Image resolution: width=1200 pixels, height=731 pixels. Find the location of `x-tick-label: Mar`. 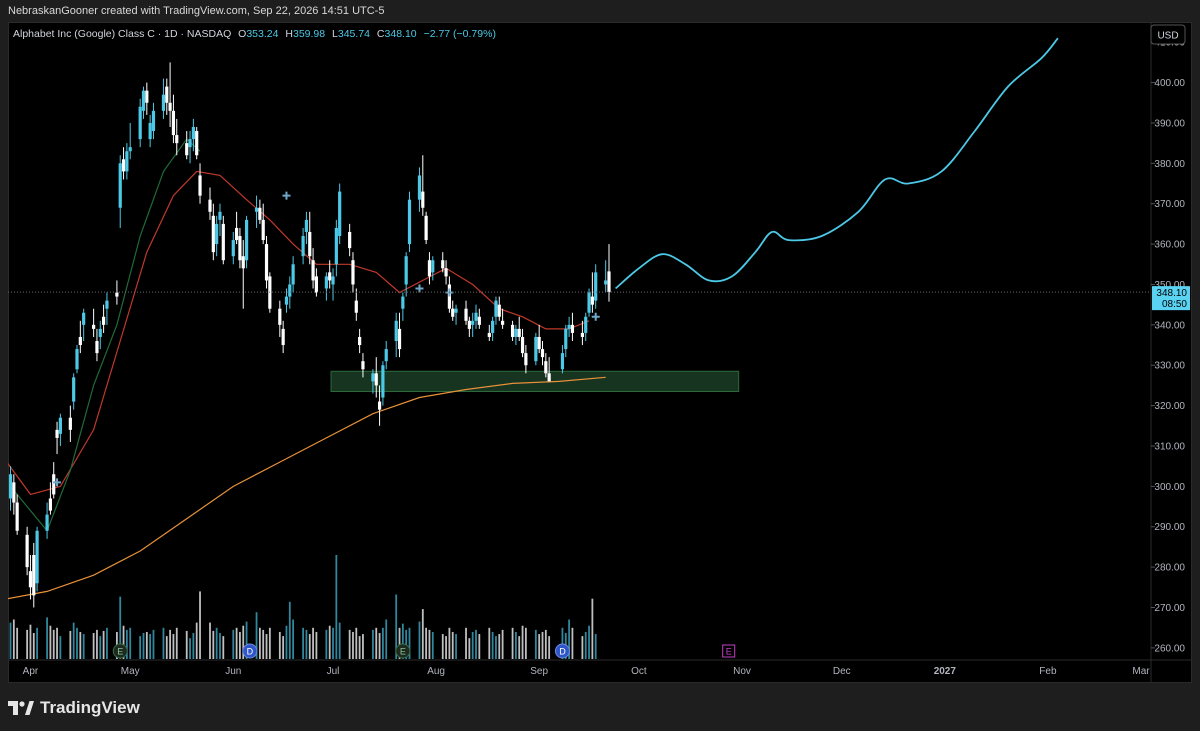

x-tick-label: Mar is located at coordinates (1141, 671).